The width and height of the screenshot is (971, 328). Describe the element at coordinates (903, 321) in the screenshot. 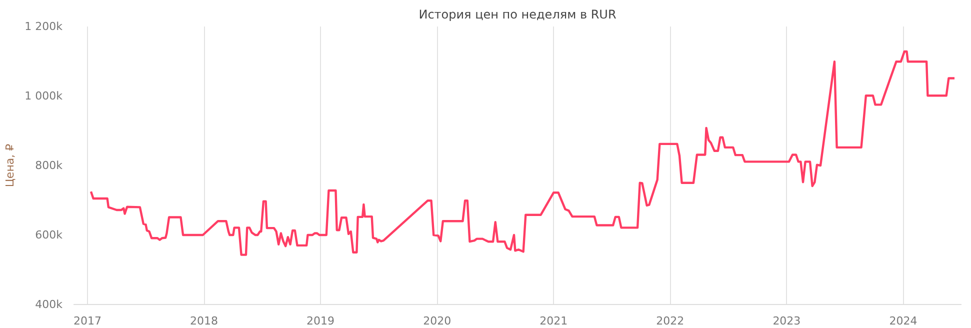

I see `x-tick-label: 2024` at that location.